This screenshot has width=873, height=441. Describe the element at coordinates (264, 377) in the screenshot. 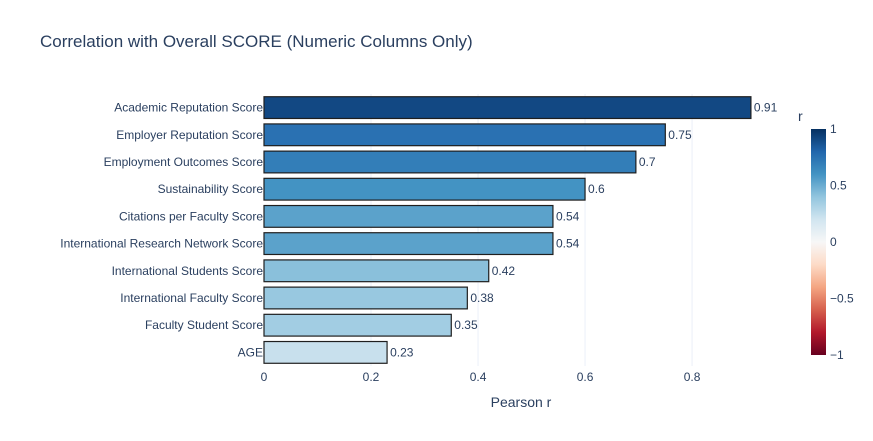

I see `x-tick-label: 0` at that location.